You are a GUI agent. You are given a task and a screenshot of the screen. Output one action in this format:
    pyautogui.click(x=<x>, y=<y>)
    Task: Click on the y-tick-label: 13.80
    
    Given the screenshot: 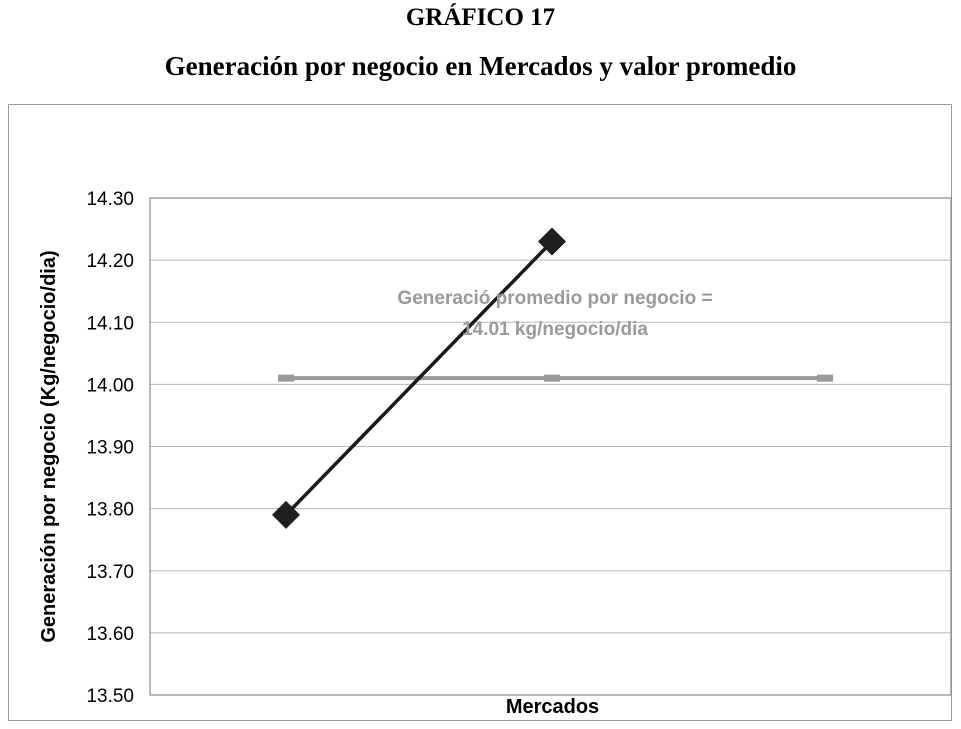 What is the action you would take?
    pyautogui.click(x=110, y=510)
    